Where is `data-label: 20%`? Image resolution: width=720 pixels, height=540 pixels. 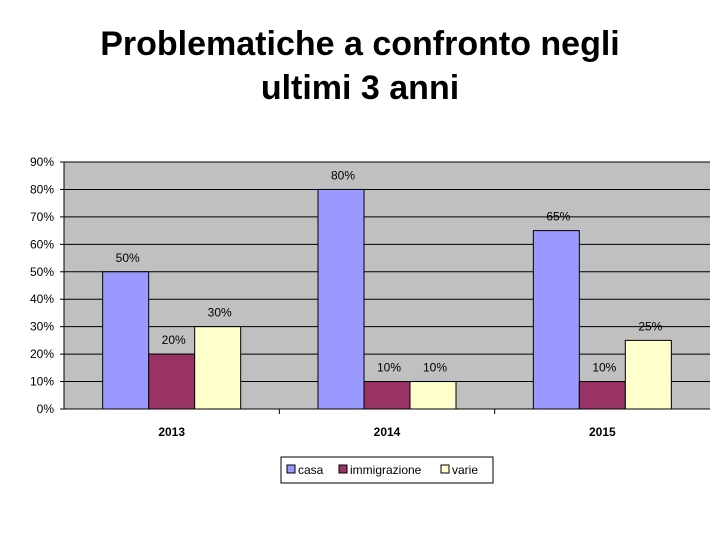
data-label: 20% is located at coordinates (174, 340).